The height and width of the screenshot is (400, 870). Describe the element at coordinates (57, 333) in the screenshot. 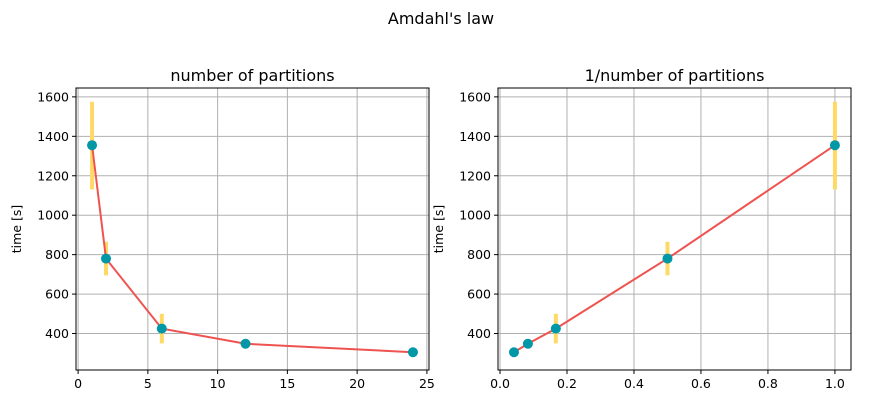

I see `left-y-tick-label: 400` at that location.